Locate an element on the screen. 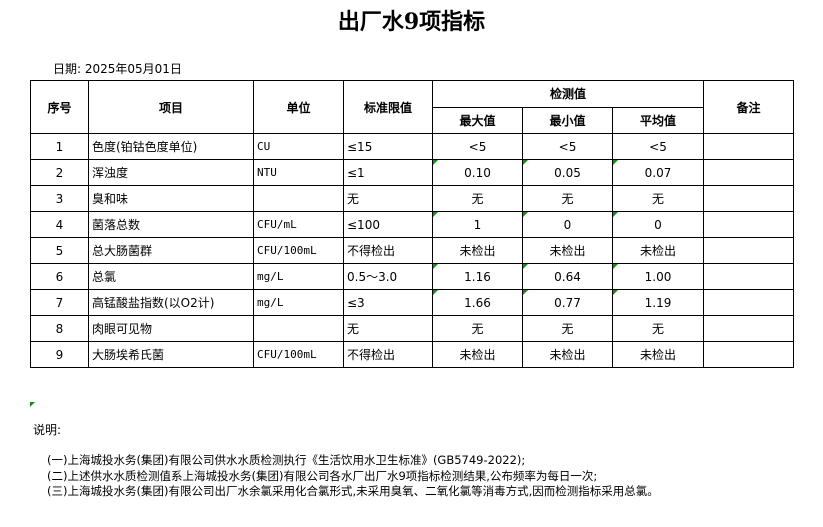 Image resolution: width=823 pixels, height=527 pixels. table-row: 2 浑浊度 NTU ≤1 0.10 0.05 0.07 is located at coordinates (412, 172).